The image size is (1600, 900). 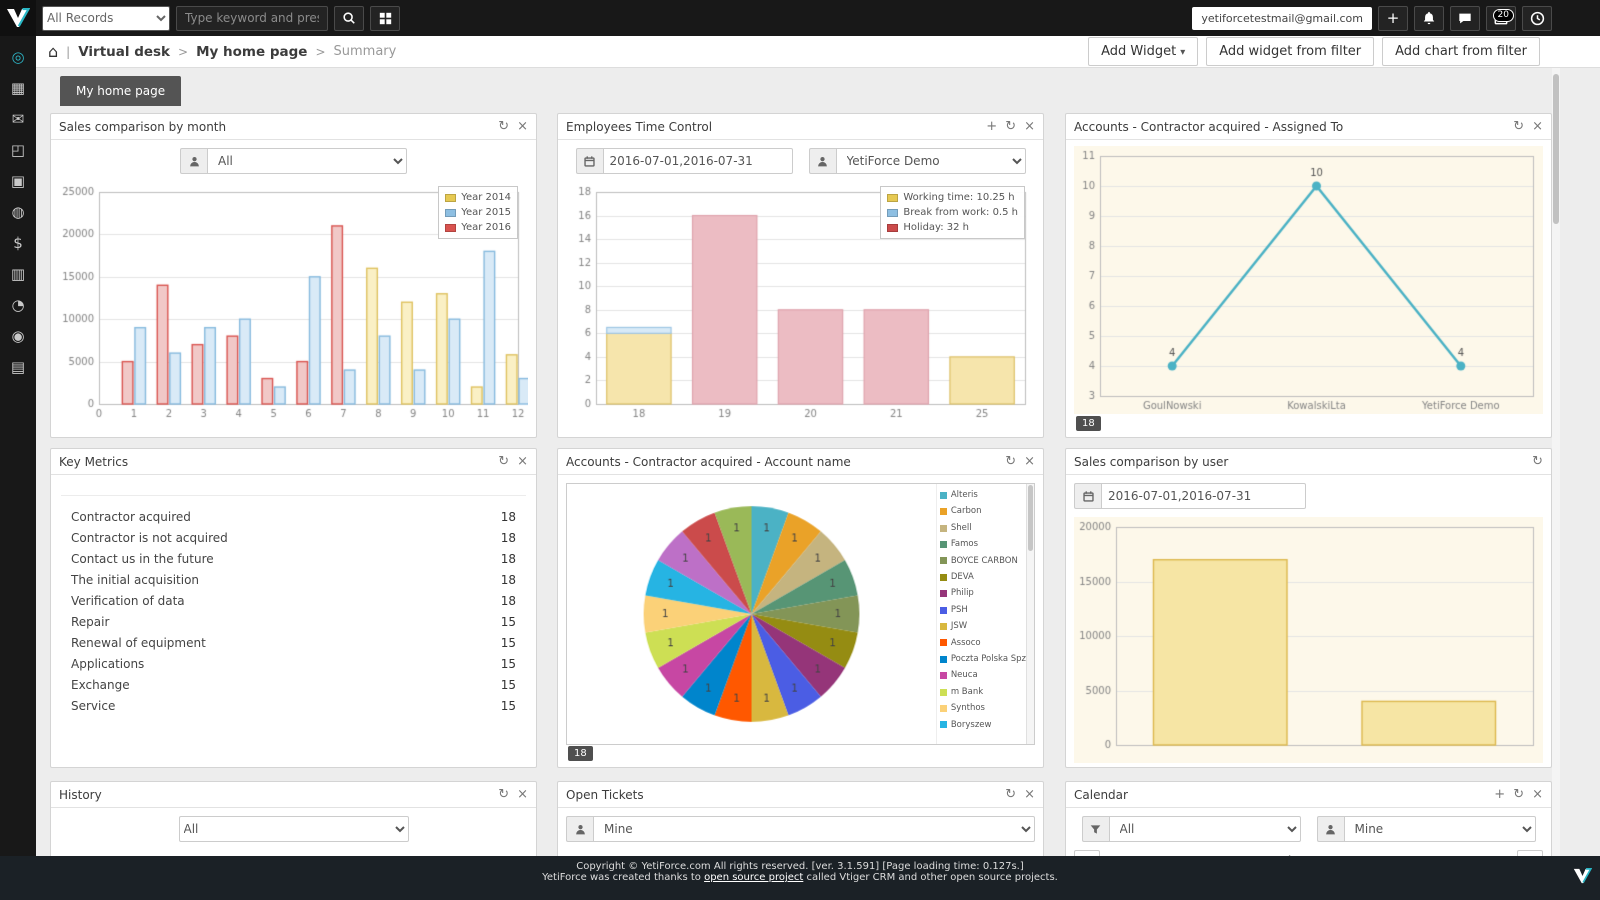 I want to click on prev-month-button: ‹, so click(x=1087, y=853).